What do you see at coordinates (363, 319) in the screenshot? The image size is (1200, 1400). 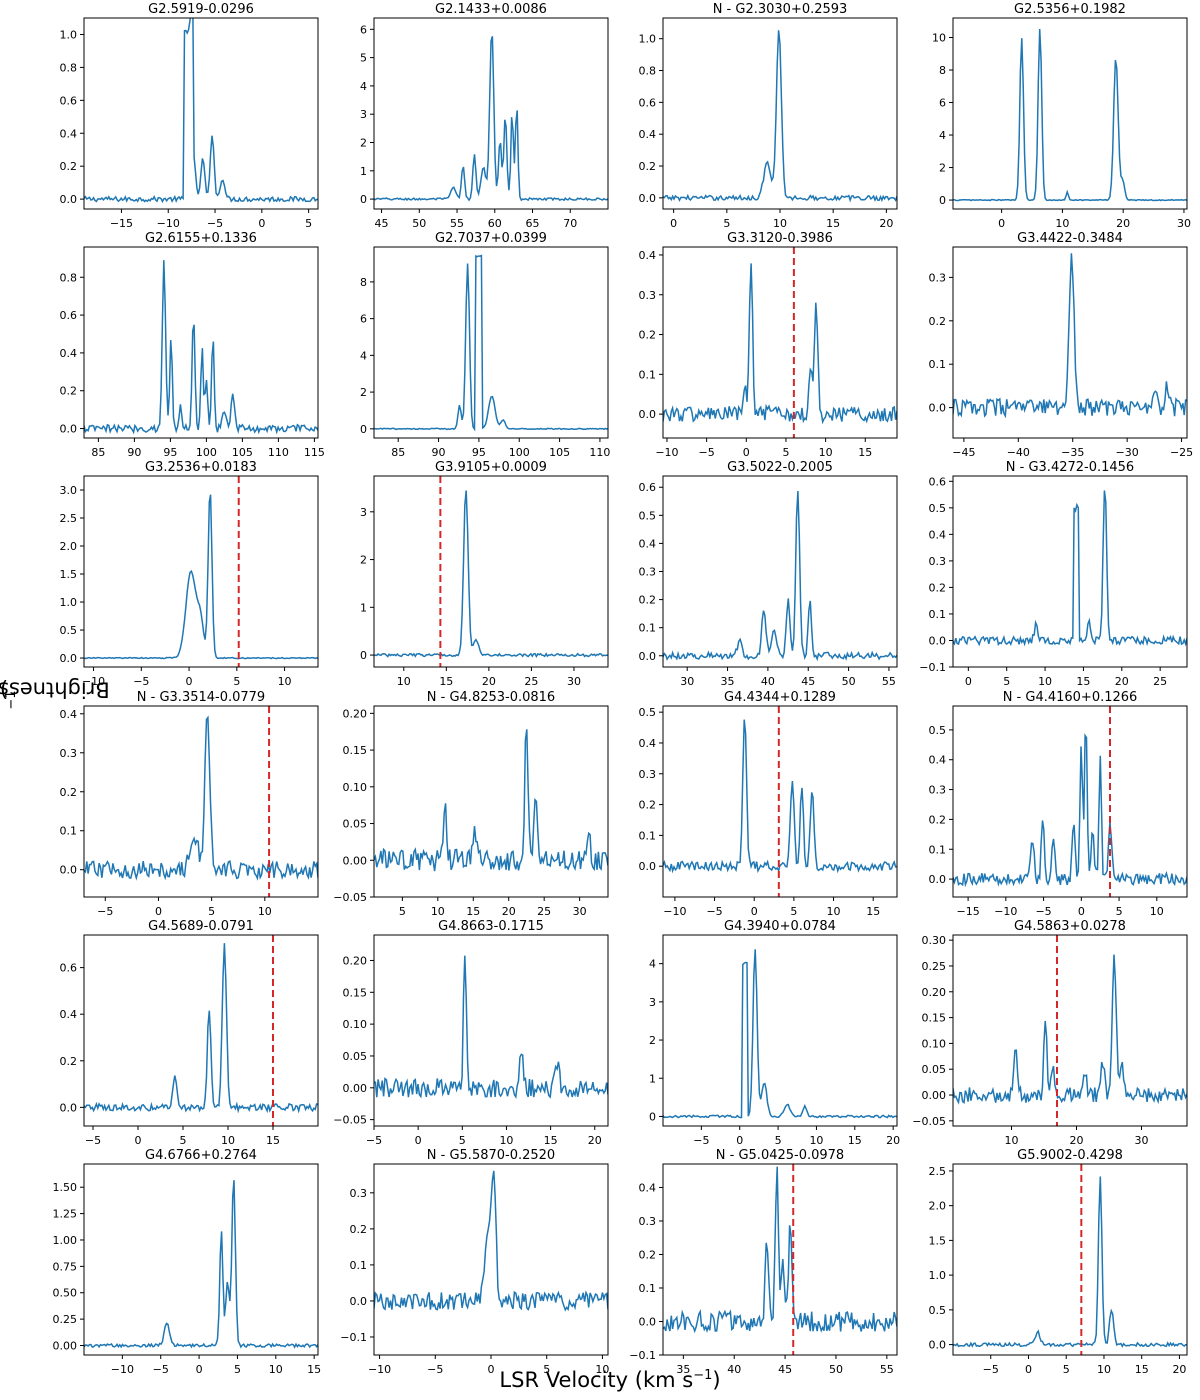 I see `y-tick-label: 6` at bounding box center [363, 319].